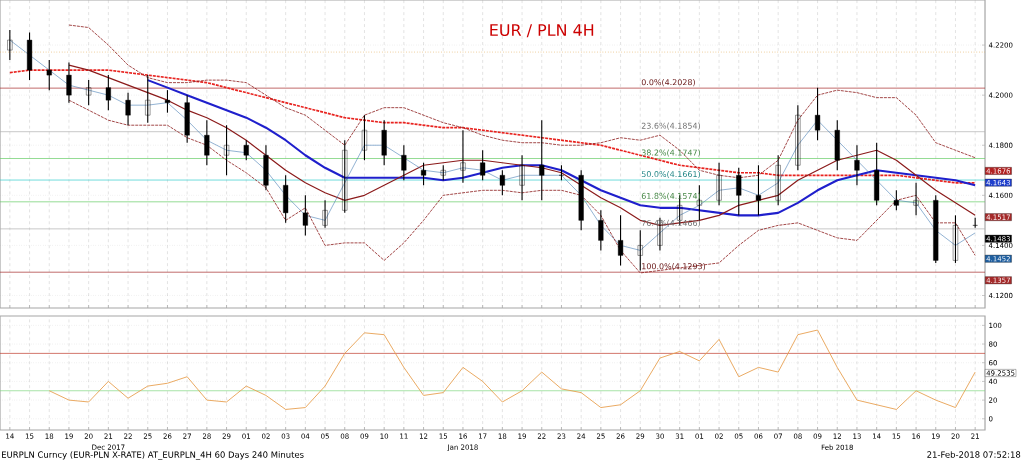 Image resolution: width=1023 pixels, height=462 pixels. What do you see at coordinates (153, 455) in the screenshot?
I see `text: EURPLN Curncy (EUR-PLN X-RATE) AT_EURPLN_4H 60 Days 240 Minutes` at bounding box center [153, 455].